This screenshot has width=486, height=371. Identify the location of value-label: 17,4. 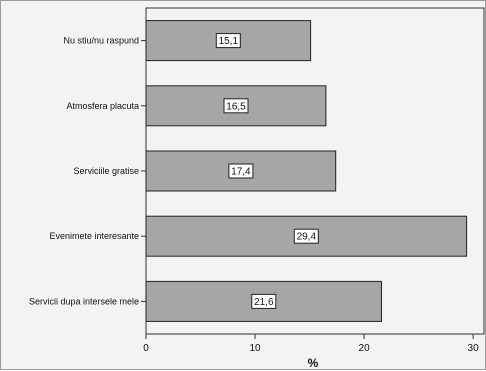
(241, 172).